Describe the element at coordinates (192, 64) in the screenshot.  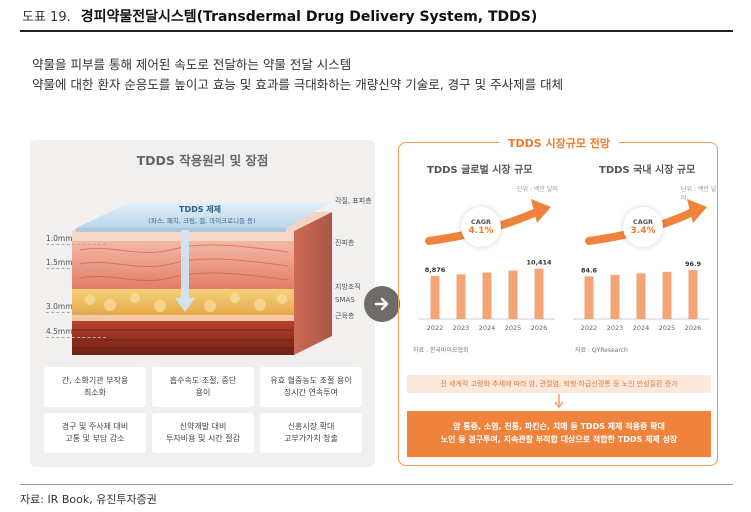
I see `intro-line-1: 약물을 피부를 통해 제어된 속도로 전달하는 약물 전달 시스템` at that location.